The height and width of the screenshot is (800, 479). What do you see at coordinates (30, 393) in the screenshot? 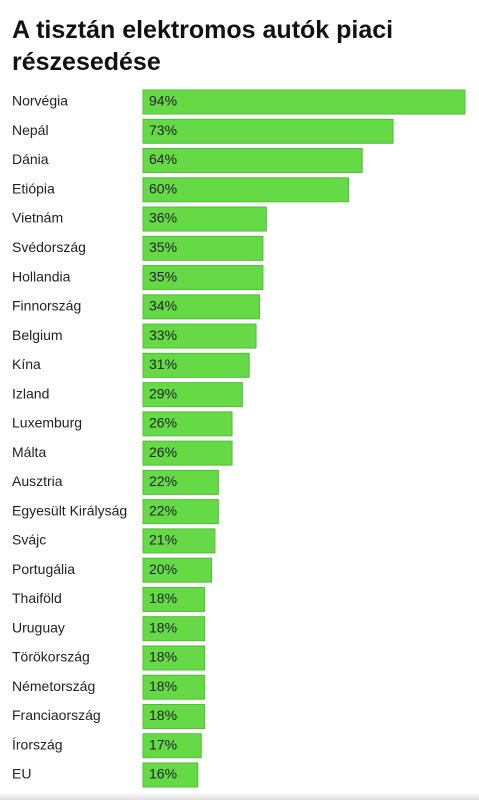
I see `category-label: Izland` at bounding box center [30, 393].